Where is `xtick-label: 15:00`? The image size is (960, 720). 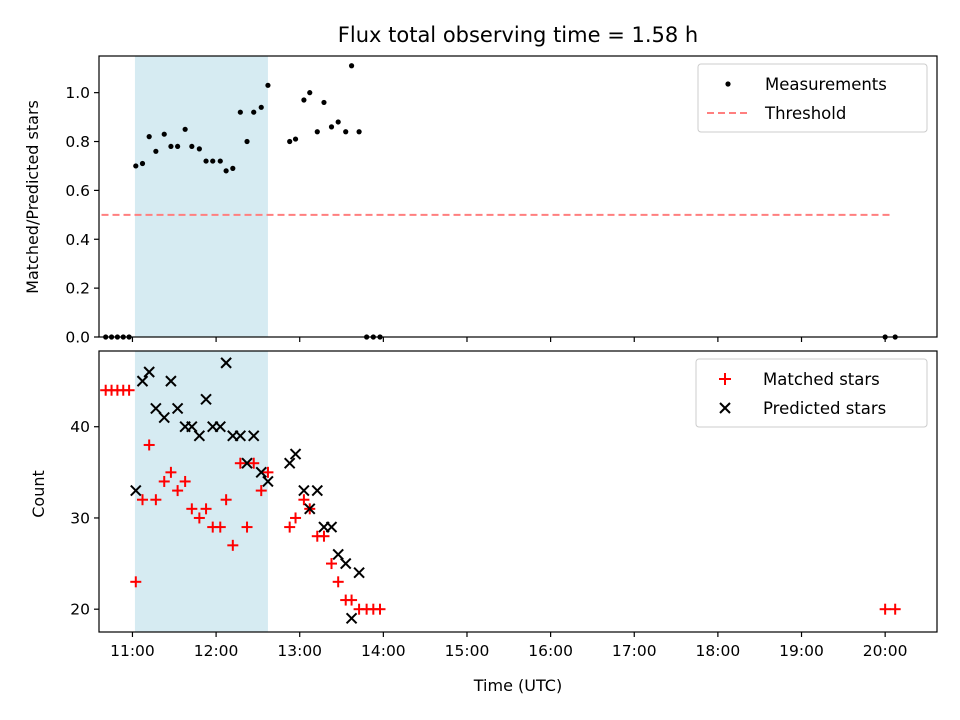 xtick-label: 15:00 is located at coordinates (467, 651).